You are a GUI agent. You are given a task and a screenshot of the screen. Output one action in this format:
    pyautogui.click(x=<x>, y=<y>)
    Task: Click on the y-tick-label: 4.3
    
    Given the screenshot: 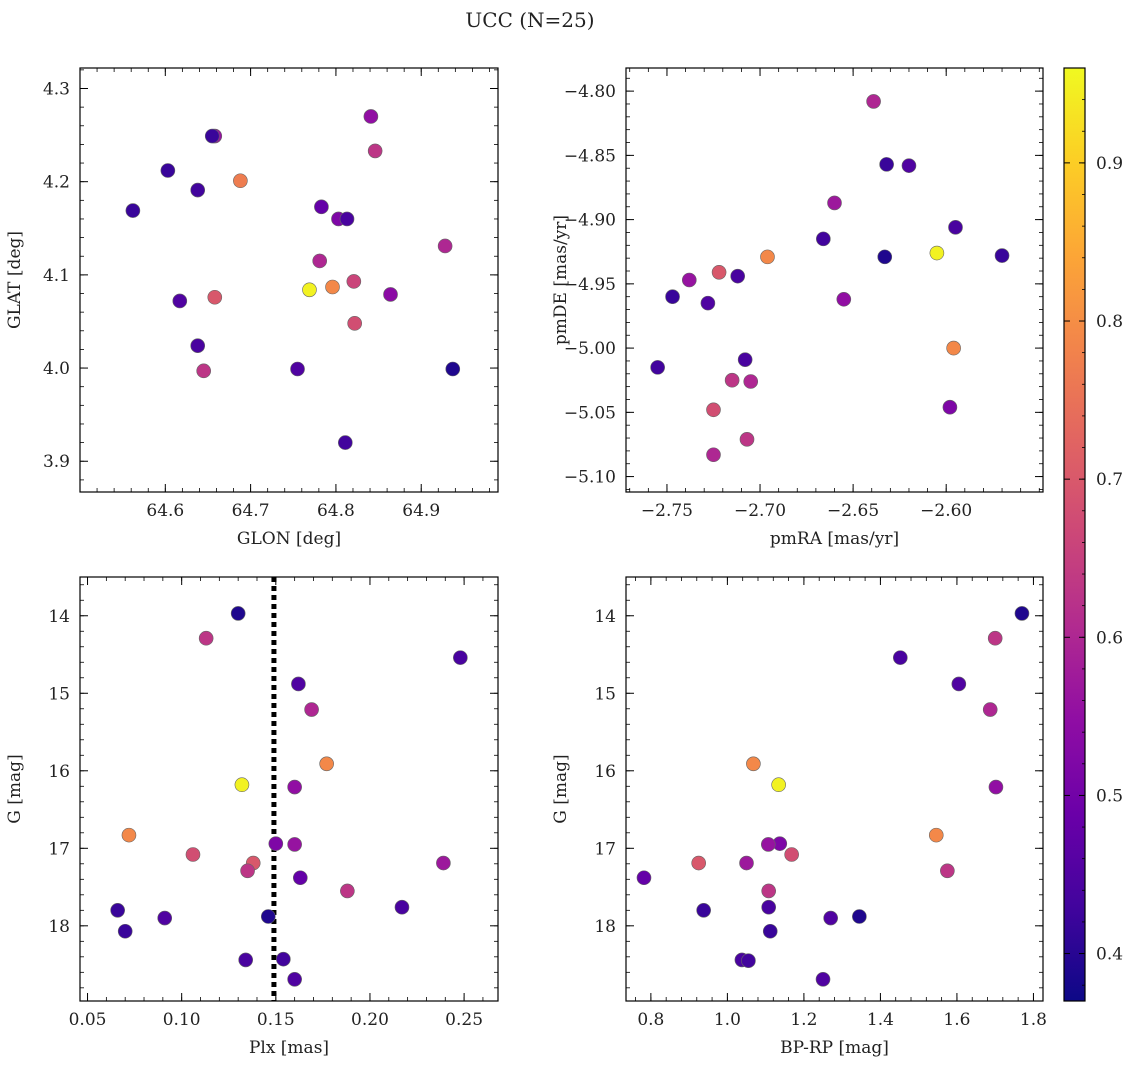 What is the action you would take?
    pyautogui.click(x=56, y=90)
    